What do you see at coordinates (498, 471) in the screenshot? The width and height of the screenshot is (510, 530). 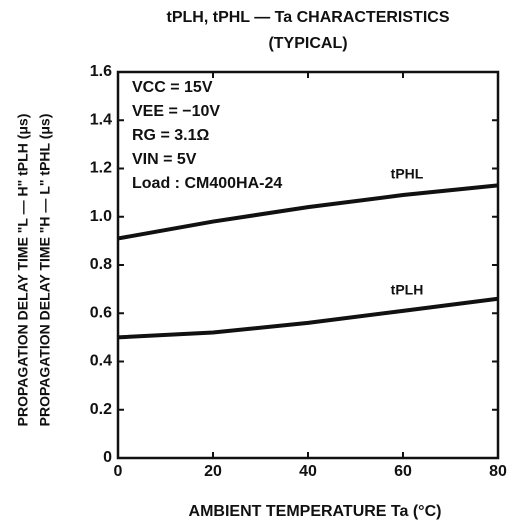 I see `x-tick-label: 80` at bounding box center [498, 471].